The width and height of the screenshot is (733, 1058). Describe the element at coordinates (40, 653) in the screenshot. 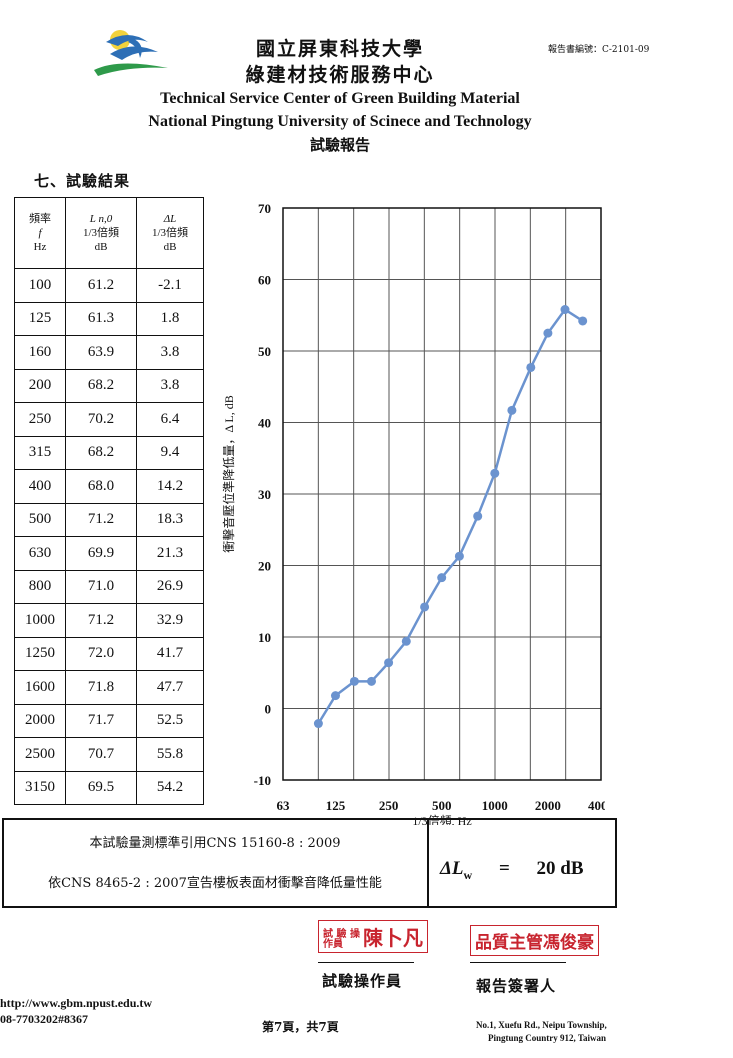

I see `cell-frequency: 1250` at that location.